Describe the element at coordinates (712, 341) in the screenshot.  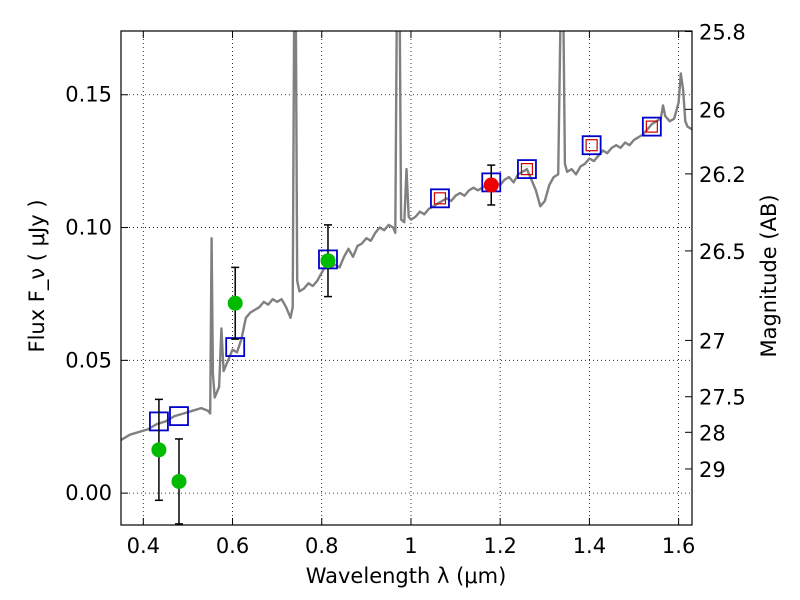
I see `right-tick-label: 27` at that location.